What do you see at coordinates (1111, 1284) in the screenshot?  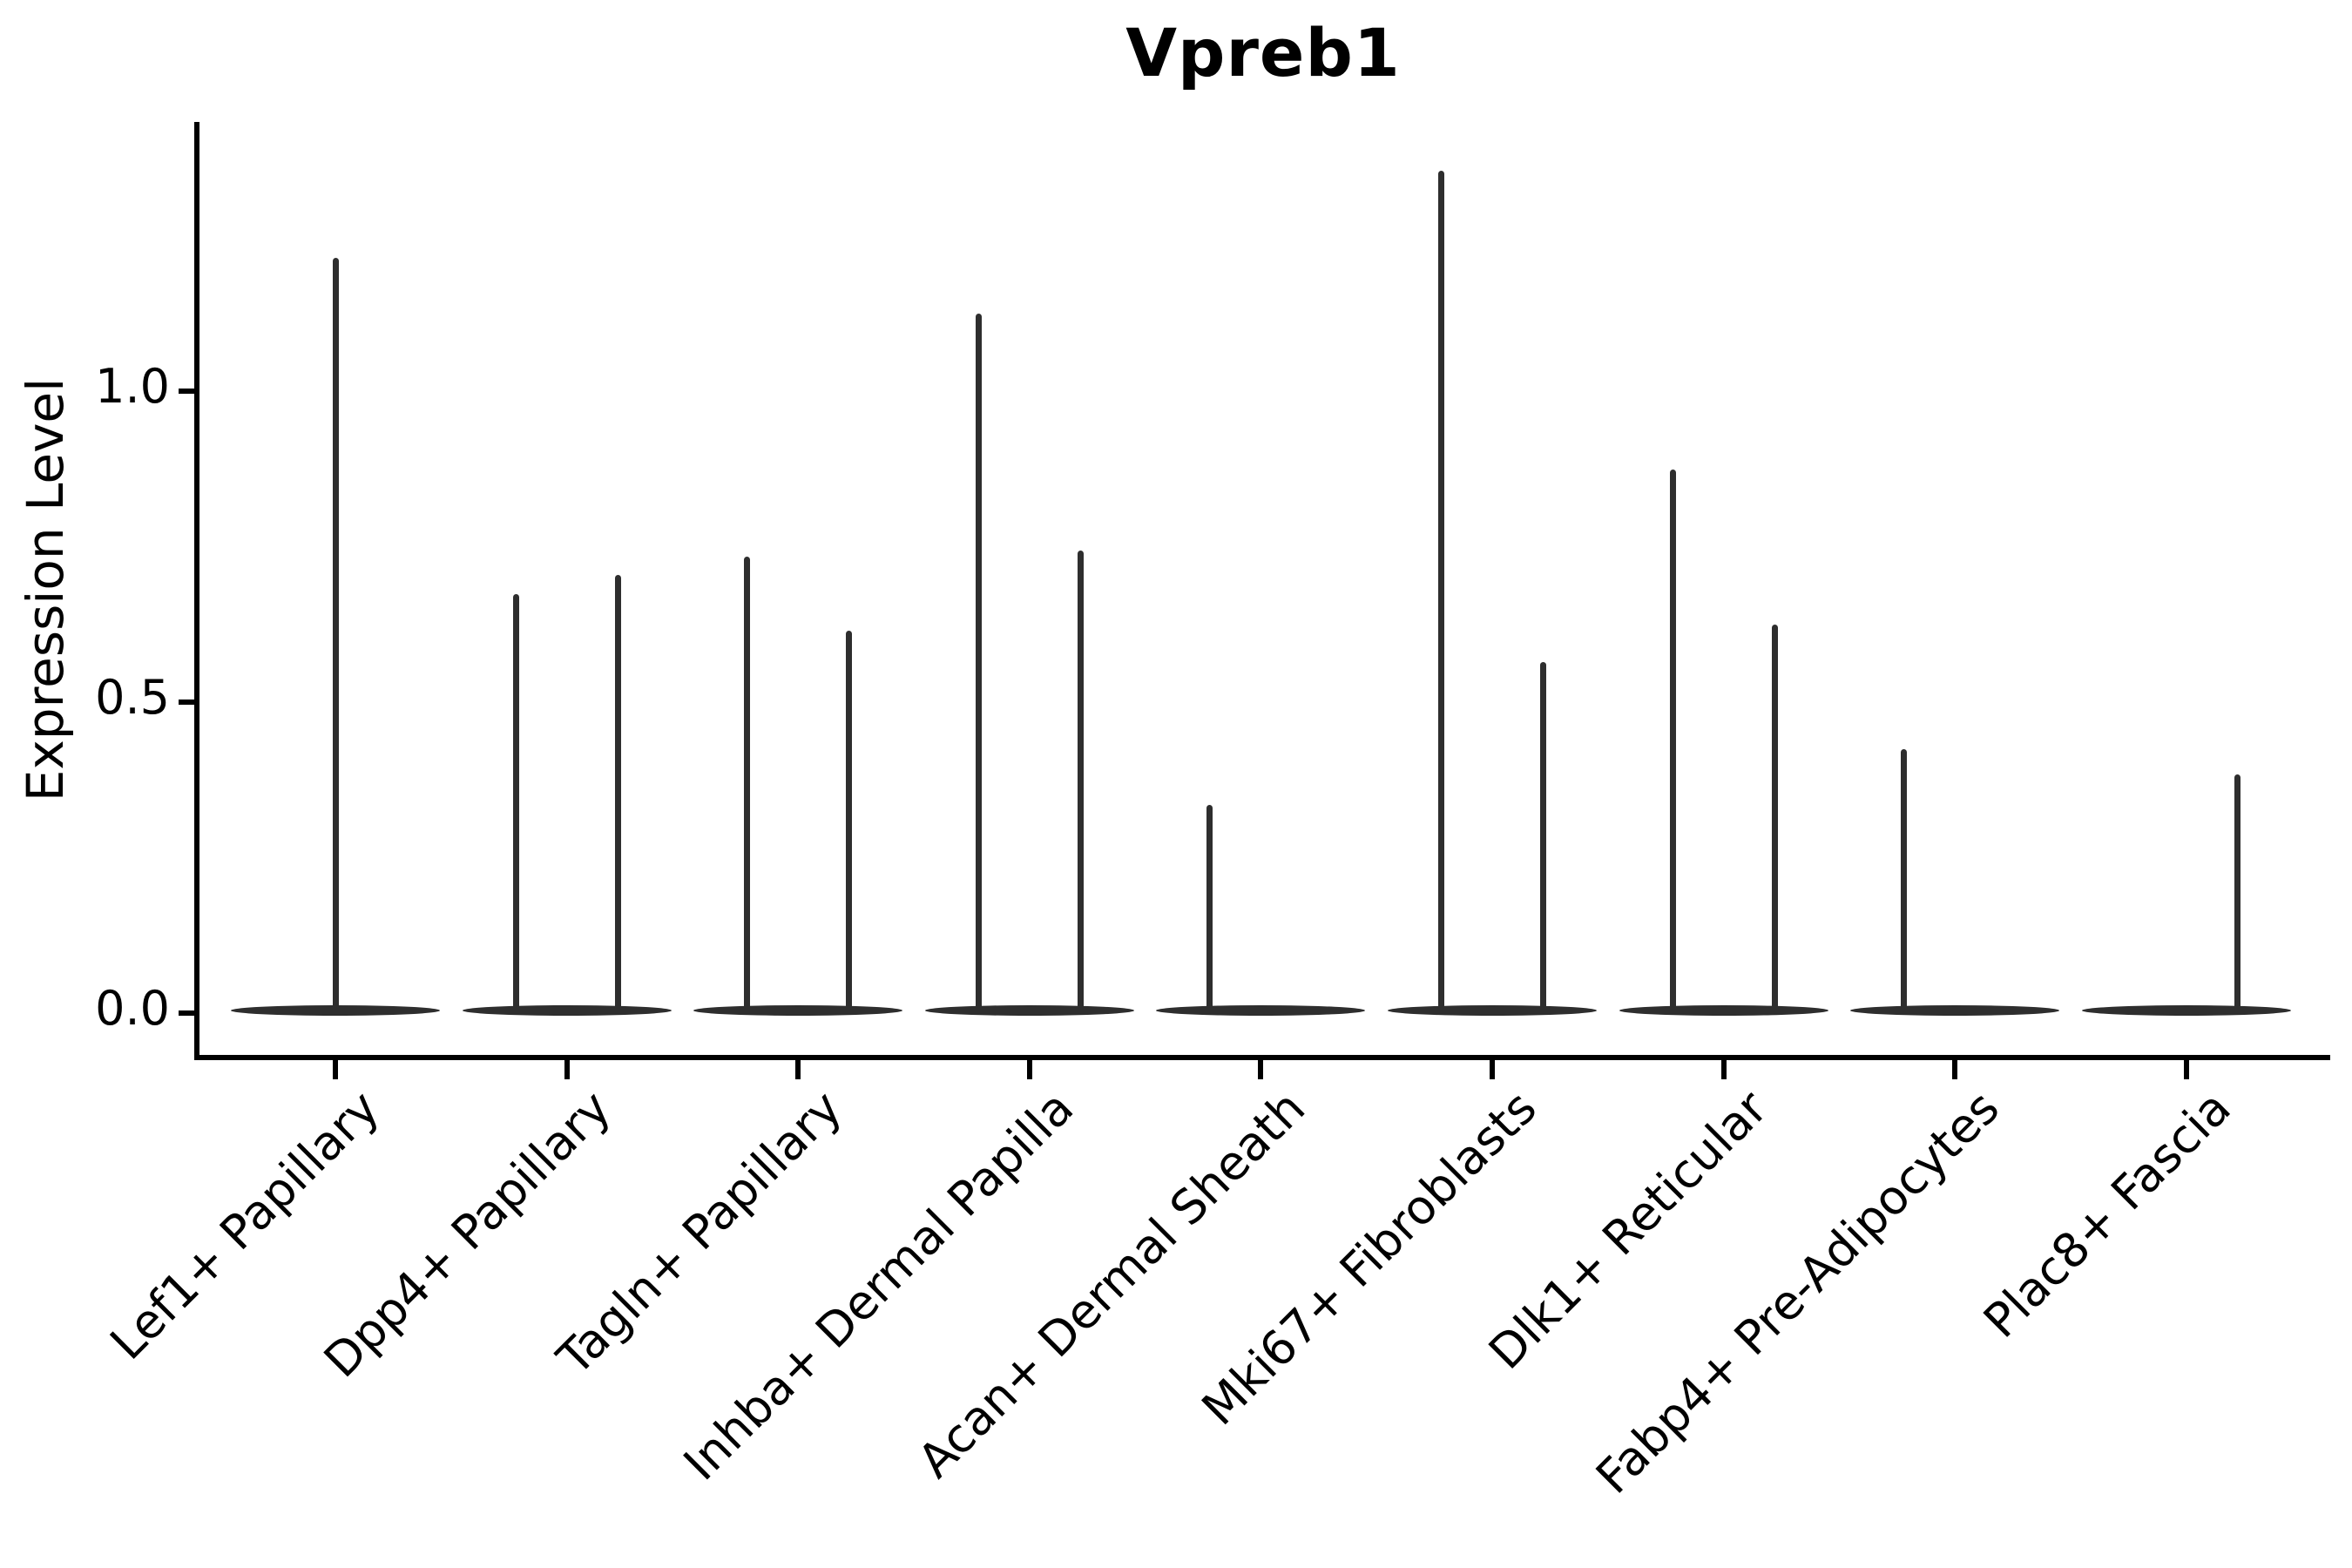 I see `x-tick-label: Acan+ Dermal Sheath` at bounding box center [1111, 1284].